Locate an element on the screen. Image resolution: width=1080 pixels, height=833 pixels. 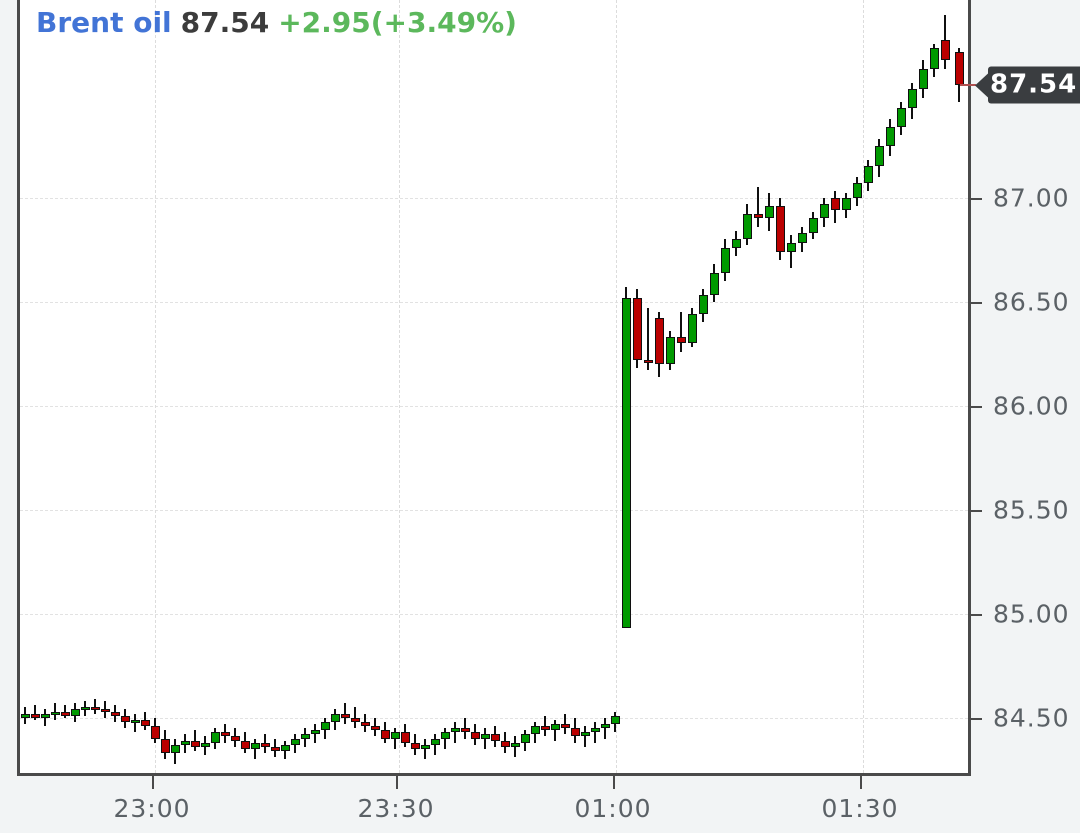
time-tick-label: 23:30 is located at coordinates (396, 808).